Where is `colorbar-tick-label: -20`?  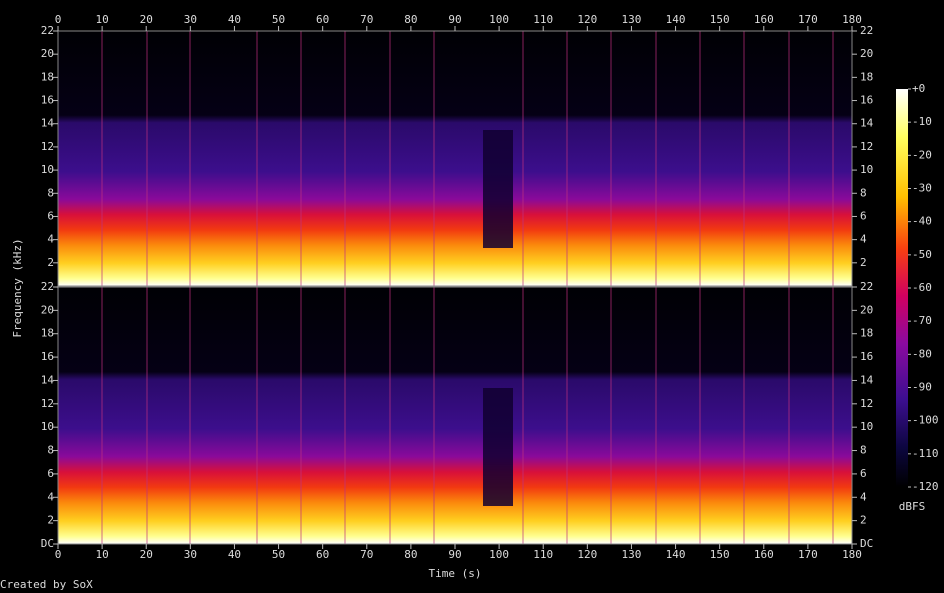 colorbar-tick-label: -20 is located at coordinates (922, 154).